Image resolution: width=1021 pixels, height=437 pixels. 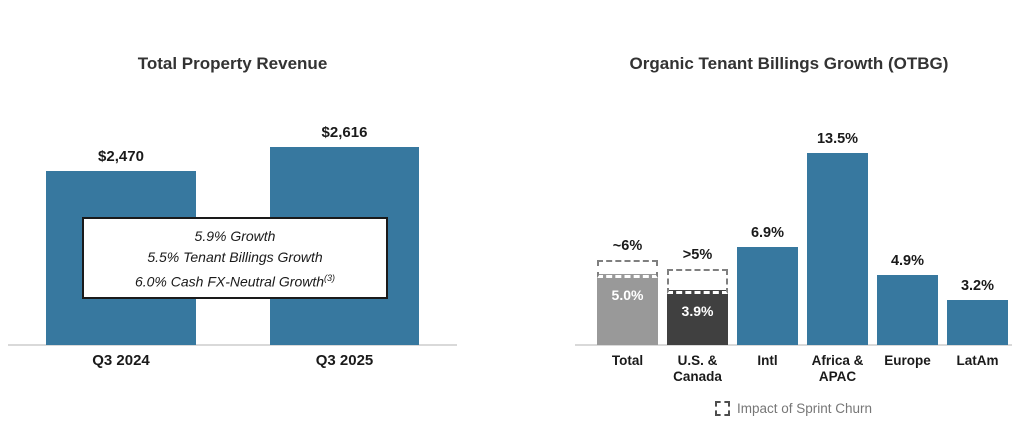 What do you see at coordinates (697, 311) in the screenshot?
I see `otbg-value-label-u-s-canada: 3.9%` at bounding box center [697, 311].